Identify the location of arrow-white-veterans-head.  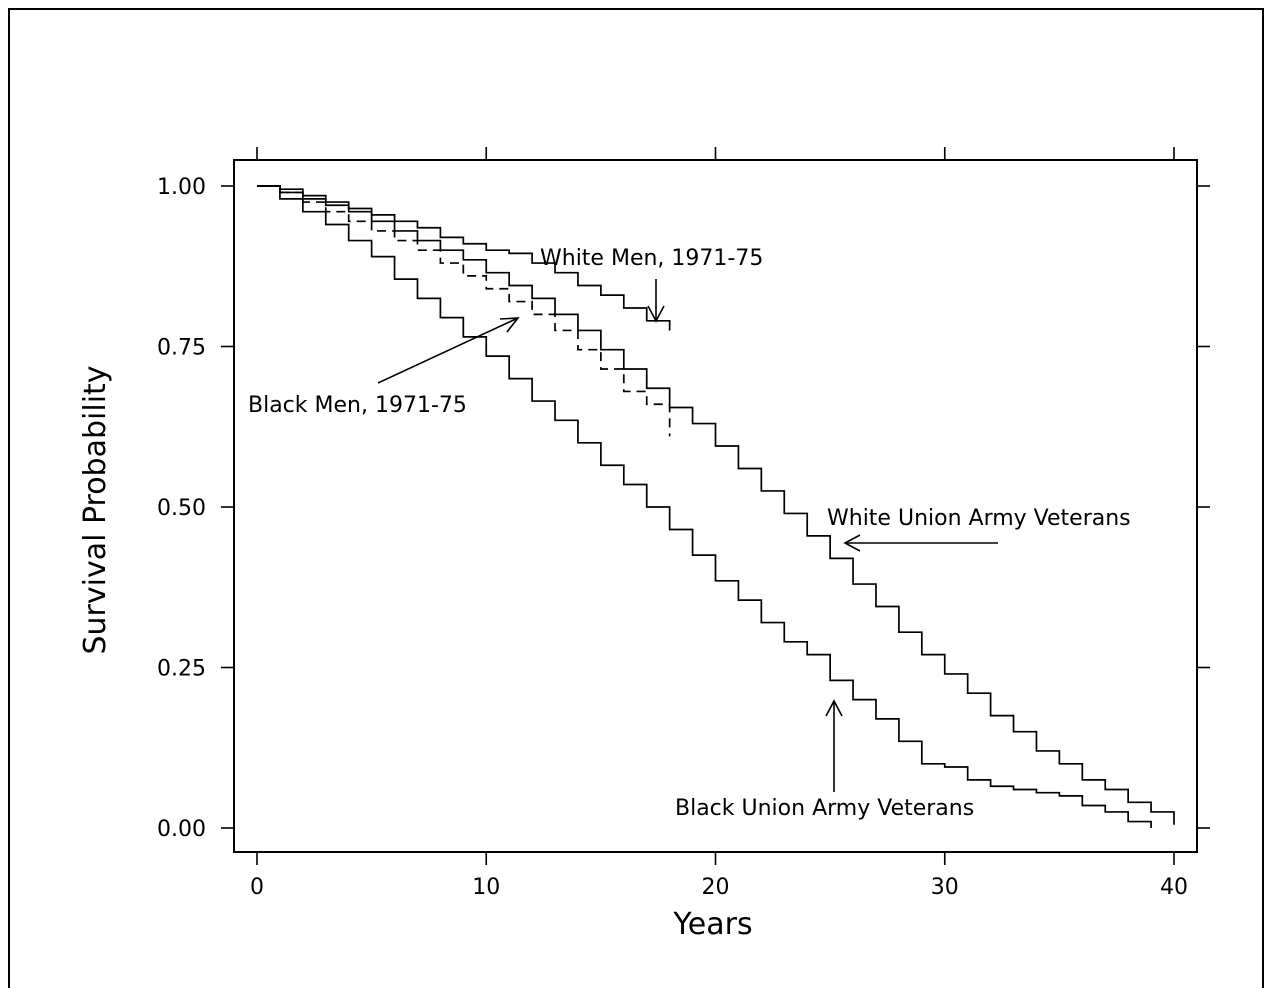
(852, 543).